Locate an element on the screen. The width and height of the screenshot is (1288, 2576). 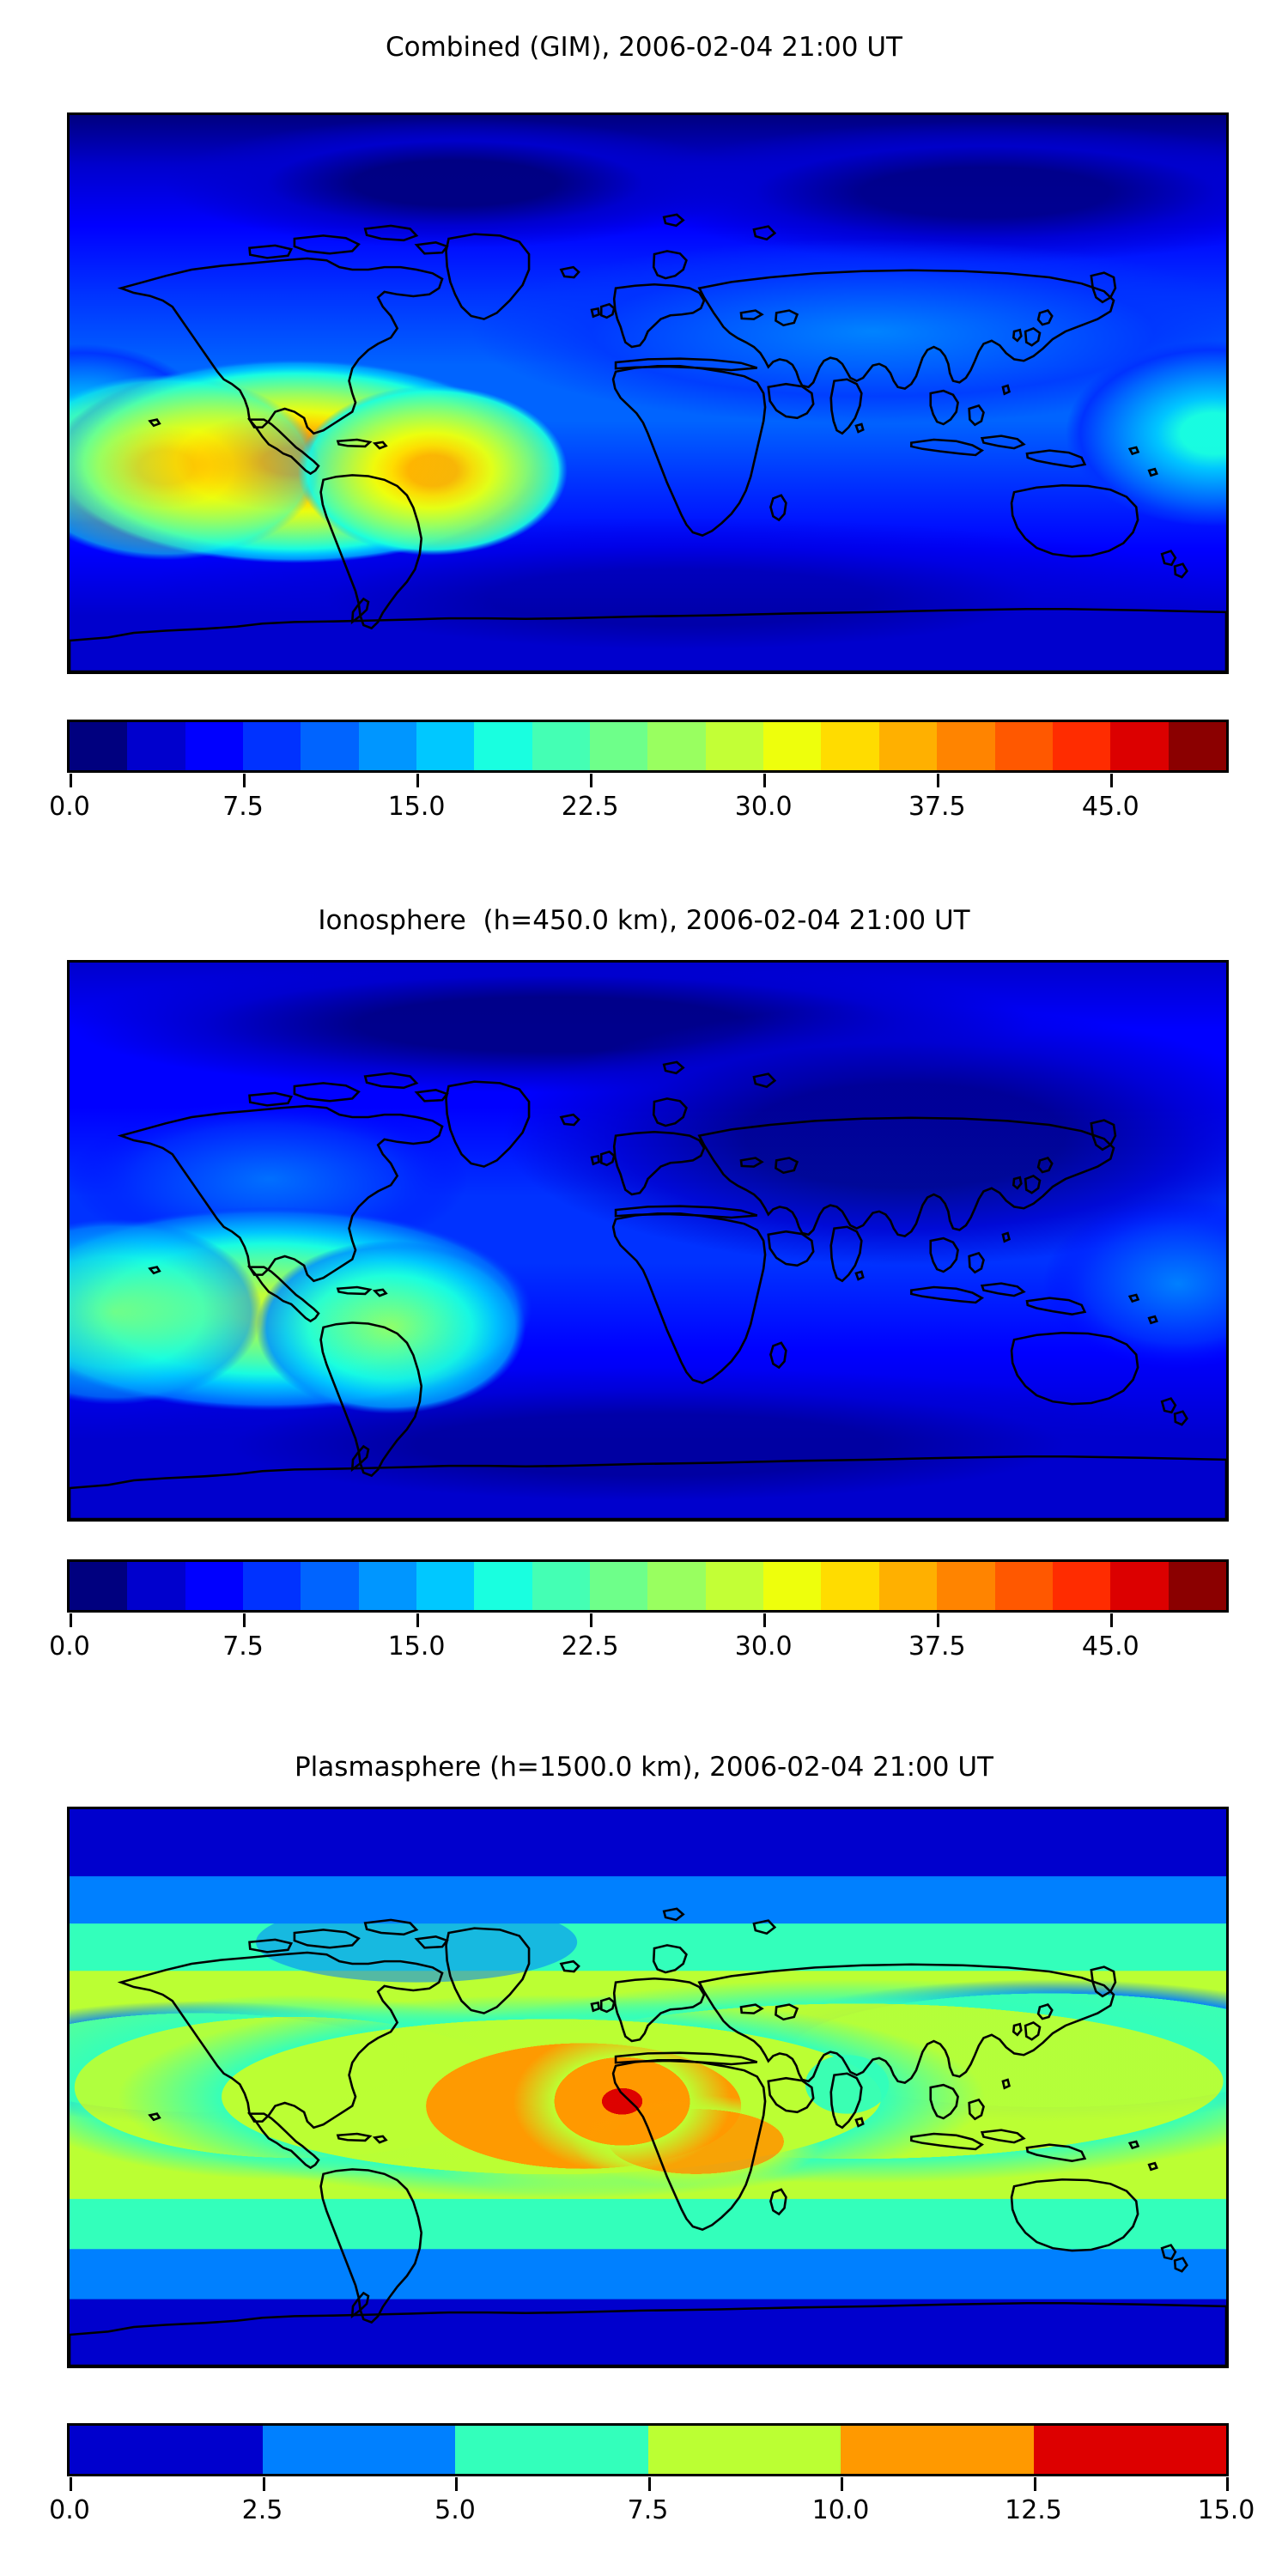
colorbar-tick-labels: 0.0 7.5 15.0 22.5 30.0 37.5 45.0 is located at coordinates (644, 1649).